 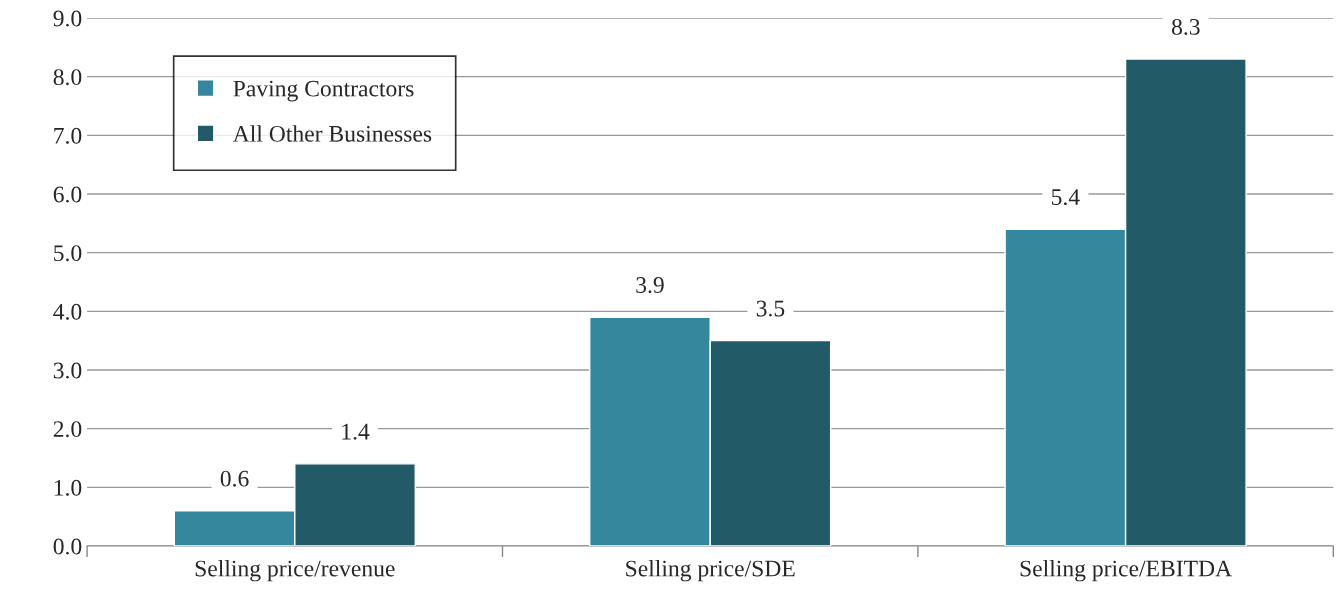 I want to click on y-tick-label: 3.0, so click(x=67, y=370).